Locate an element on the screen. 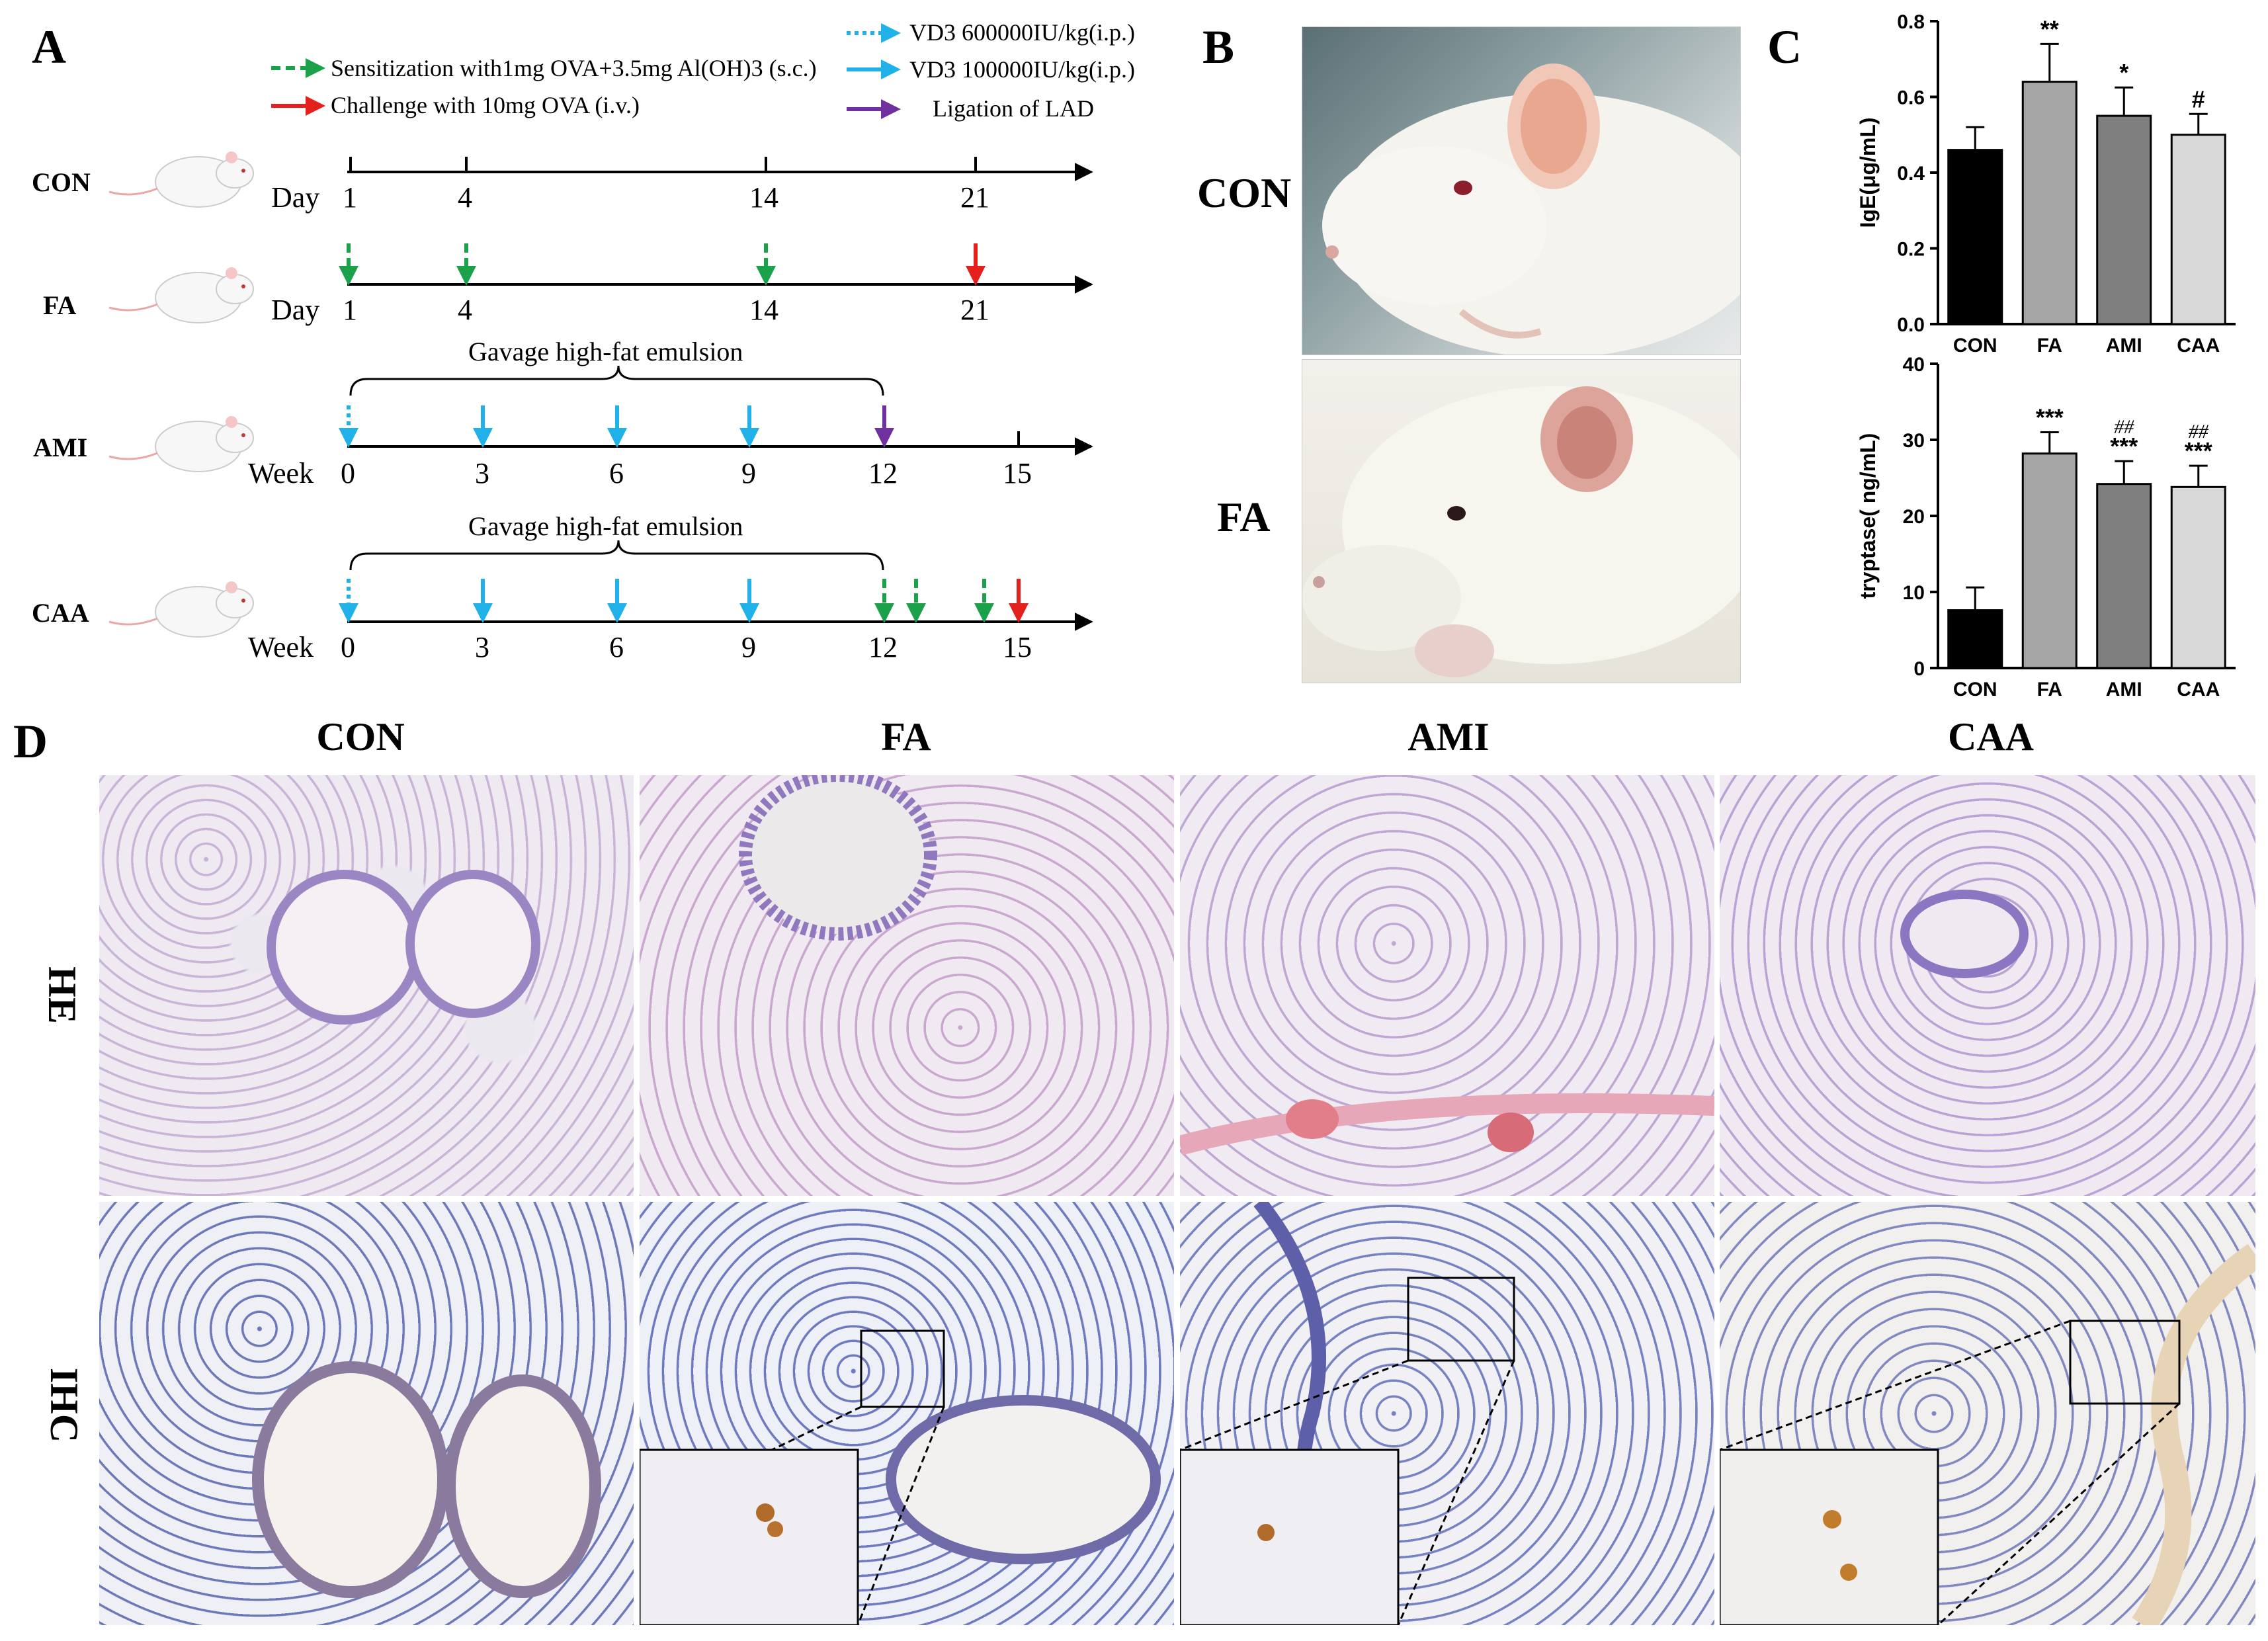 The image size is (2268, 1641). brace-label-ami: Gavage high-fat emulsion is located at coordinates (605, 351).